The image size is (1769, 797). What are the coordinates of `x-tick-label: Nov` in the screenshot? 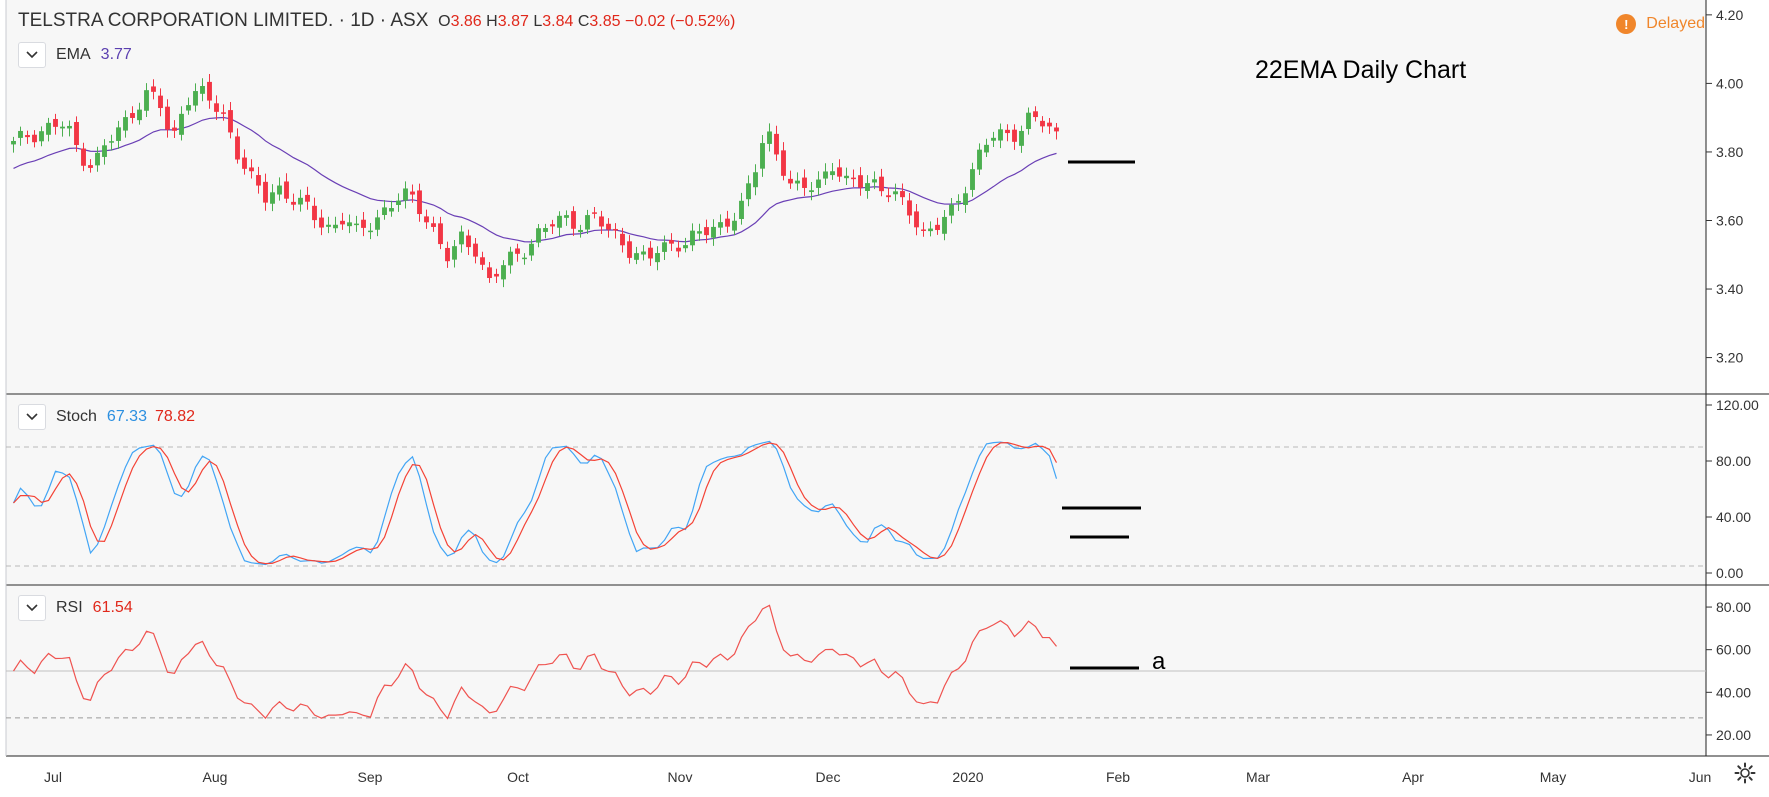 It's located at (680, 777).